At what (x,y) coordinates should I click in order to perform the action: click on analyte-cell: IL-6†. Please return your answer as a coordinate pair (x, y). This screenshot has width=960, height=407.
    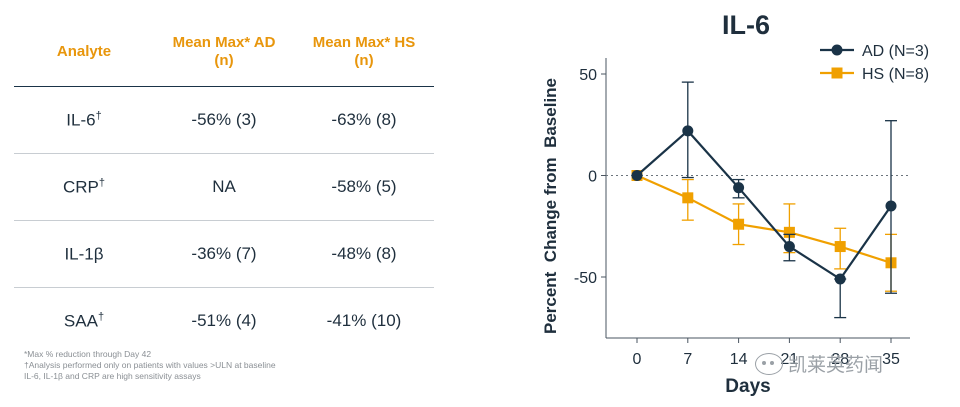
    Looking at the image, I should click on (84, 120).